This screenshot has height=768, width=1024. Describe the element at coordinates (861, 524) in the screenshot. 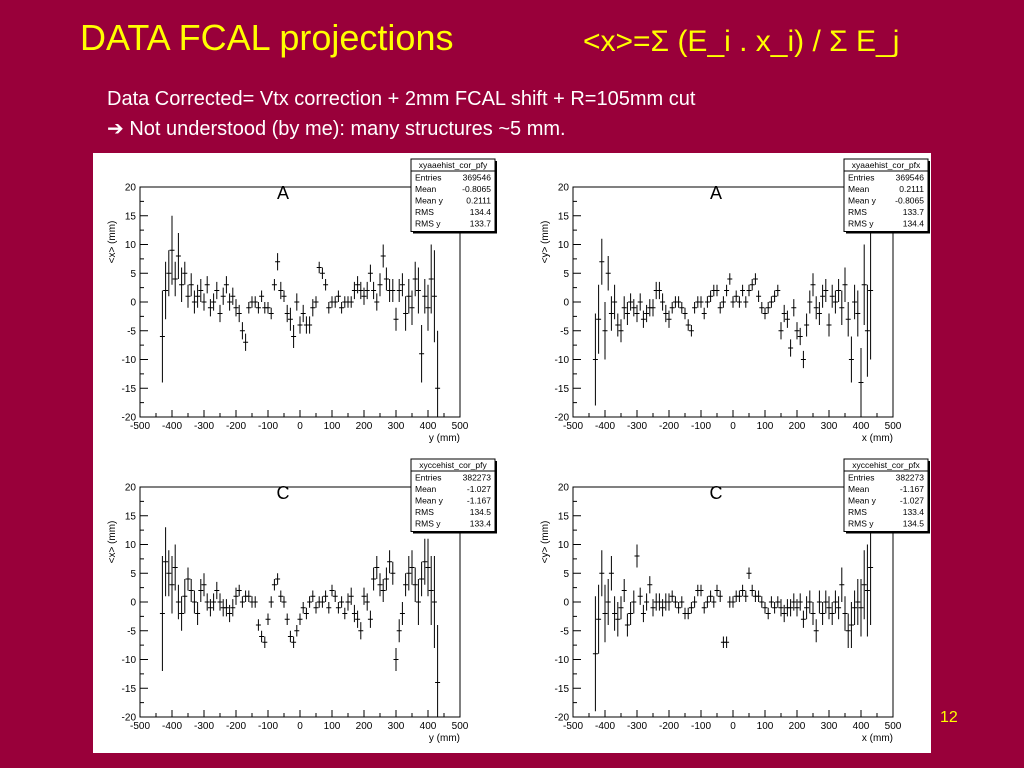

I see `stats-key: RMS y` at that location.